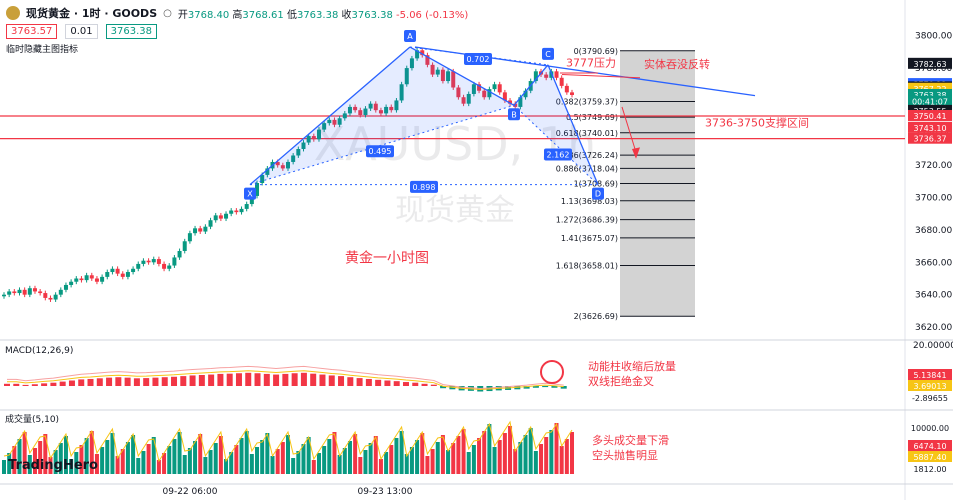 The width and height of the screenshot is (953, 500). Describe the element at coordinates (92, 13) in the screenshot. I see `symbol-title: 现货黄金 · 1时 · GOODS` at that location.